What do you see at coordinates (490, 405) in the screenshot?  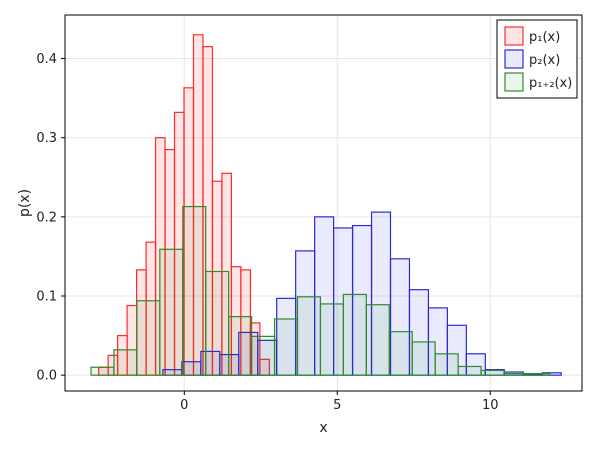 I see `x-tick-label: 10` at bounding box center [490, 405].